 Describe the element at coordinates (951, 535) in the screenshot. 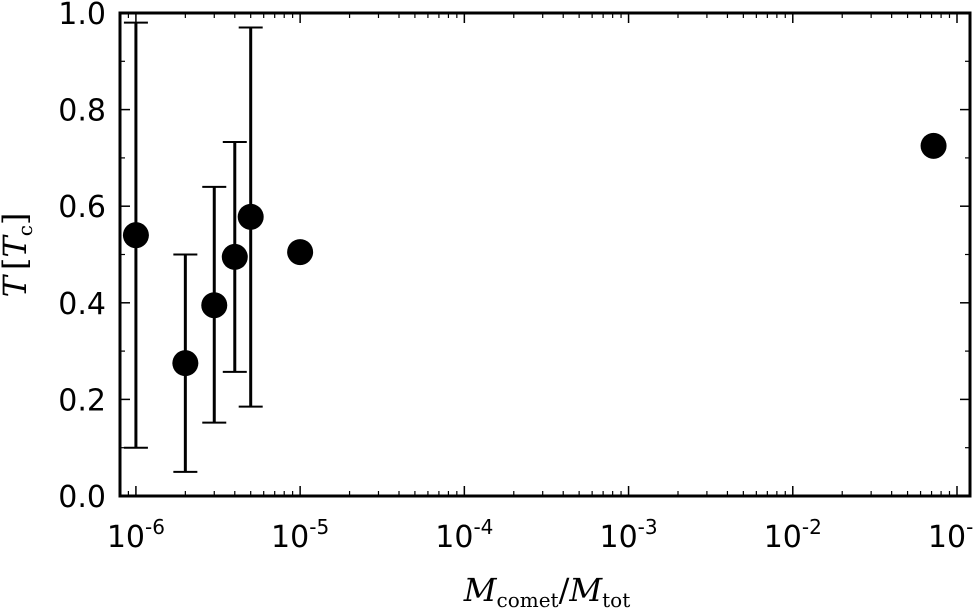

I see `x-tick-label: 10⁻¹` at that location.